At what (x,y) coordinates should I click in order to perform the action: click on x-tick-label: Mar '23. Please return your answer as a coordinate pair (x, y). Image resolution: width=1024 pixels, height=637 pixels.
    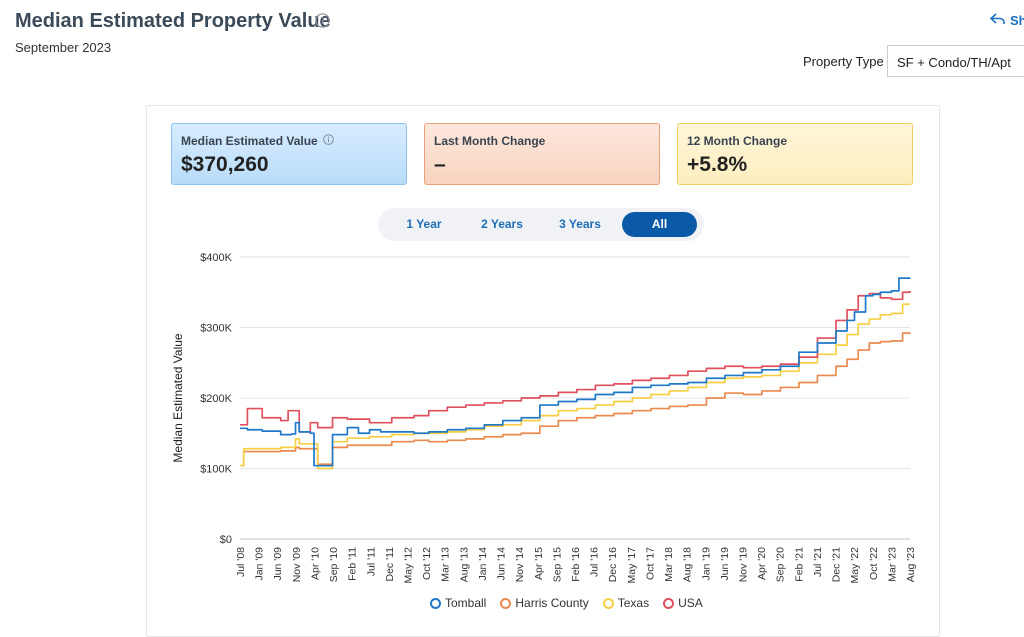
    Looking at the image, I should click on (892, 564).